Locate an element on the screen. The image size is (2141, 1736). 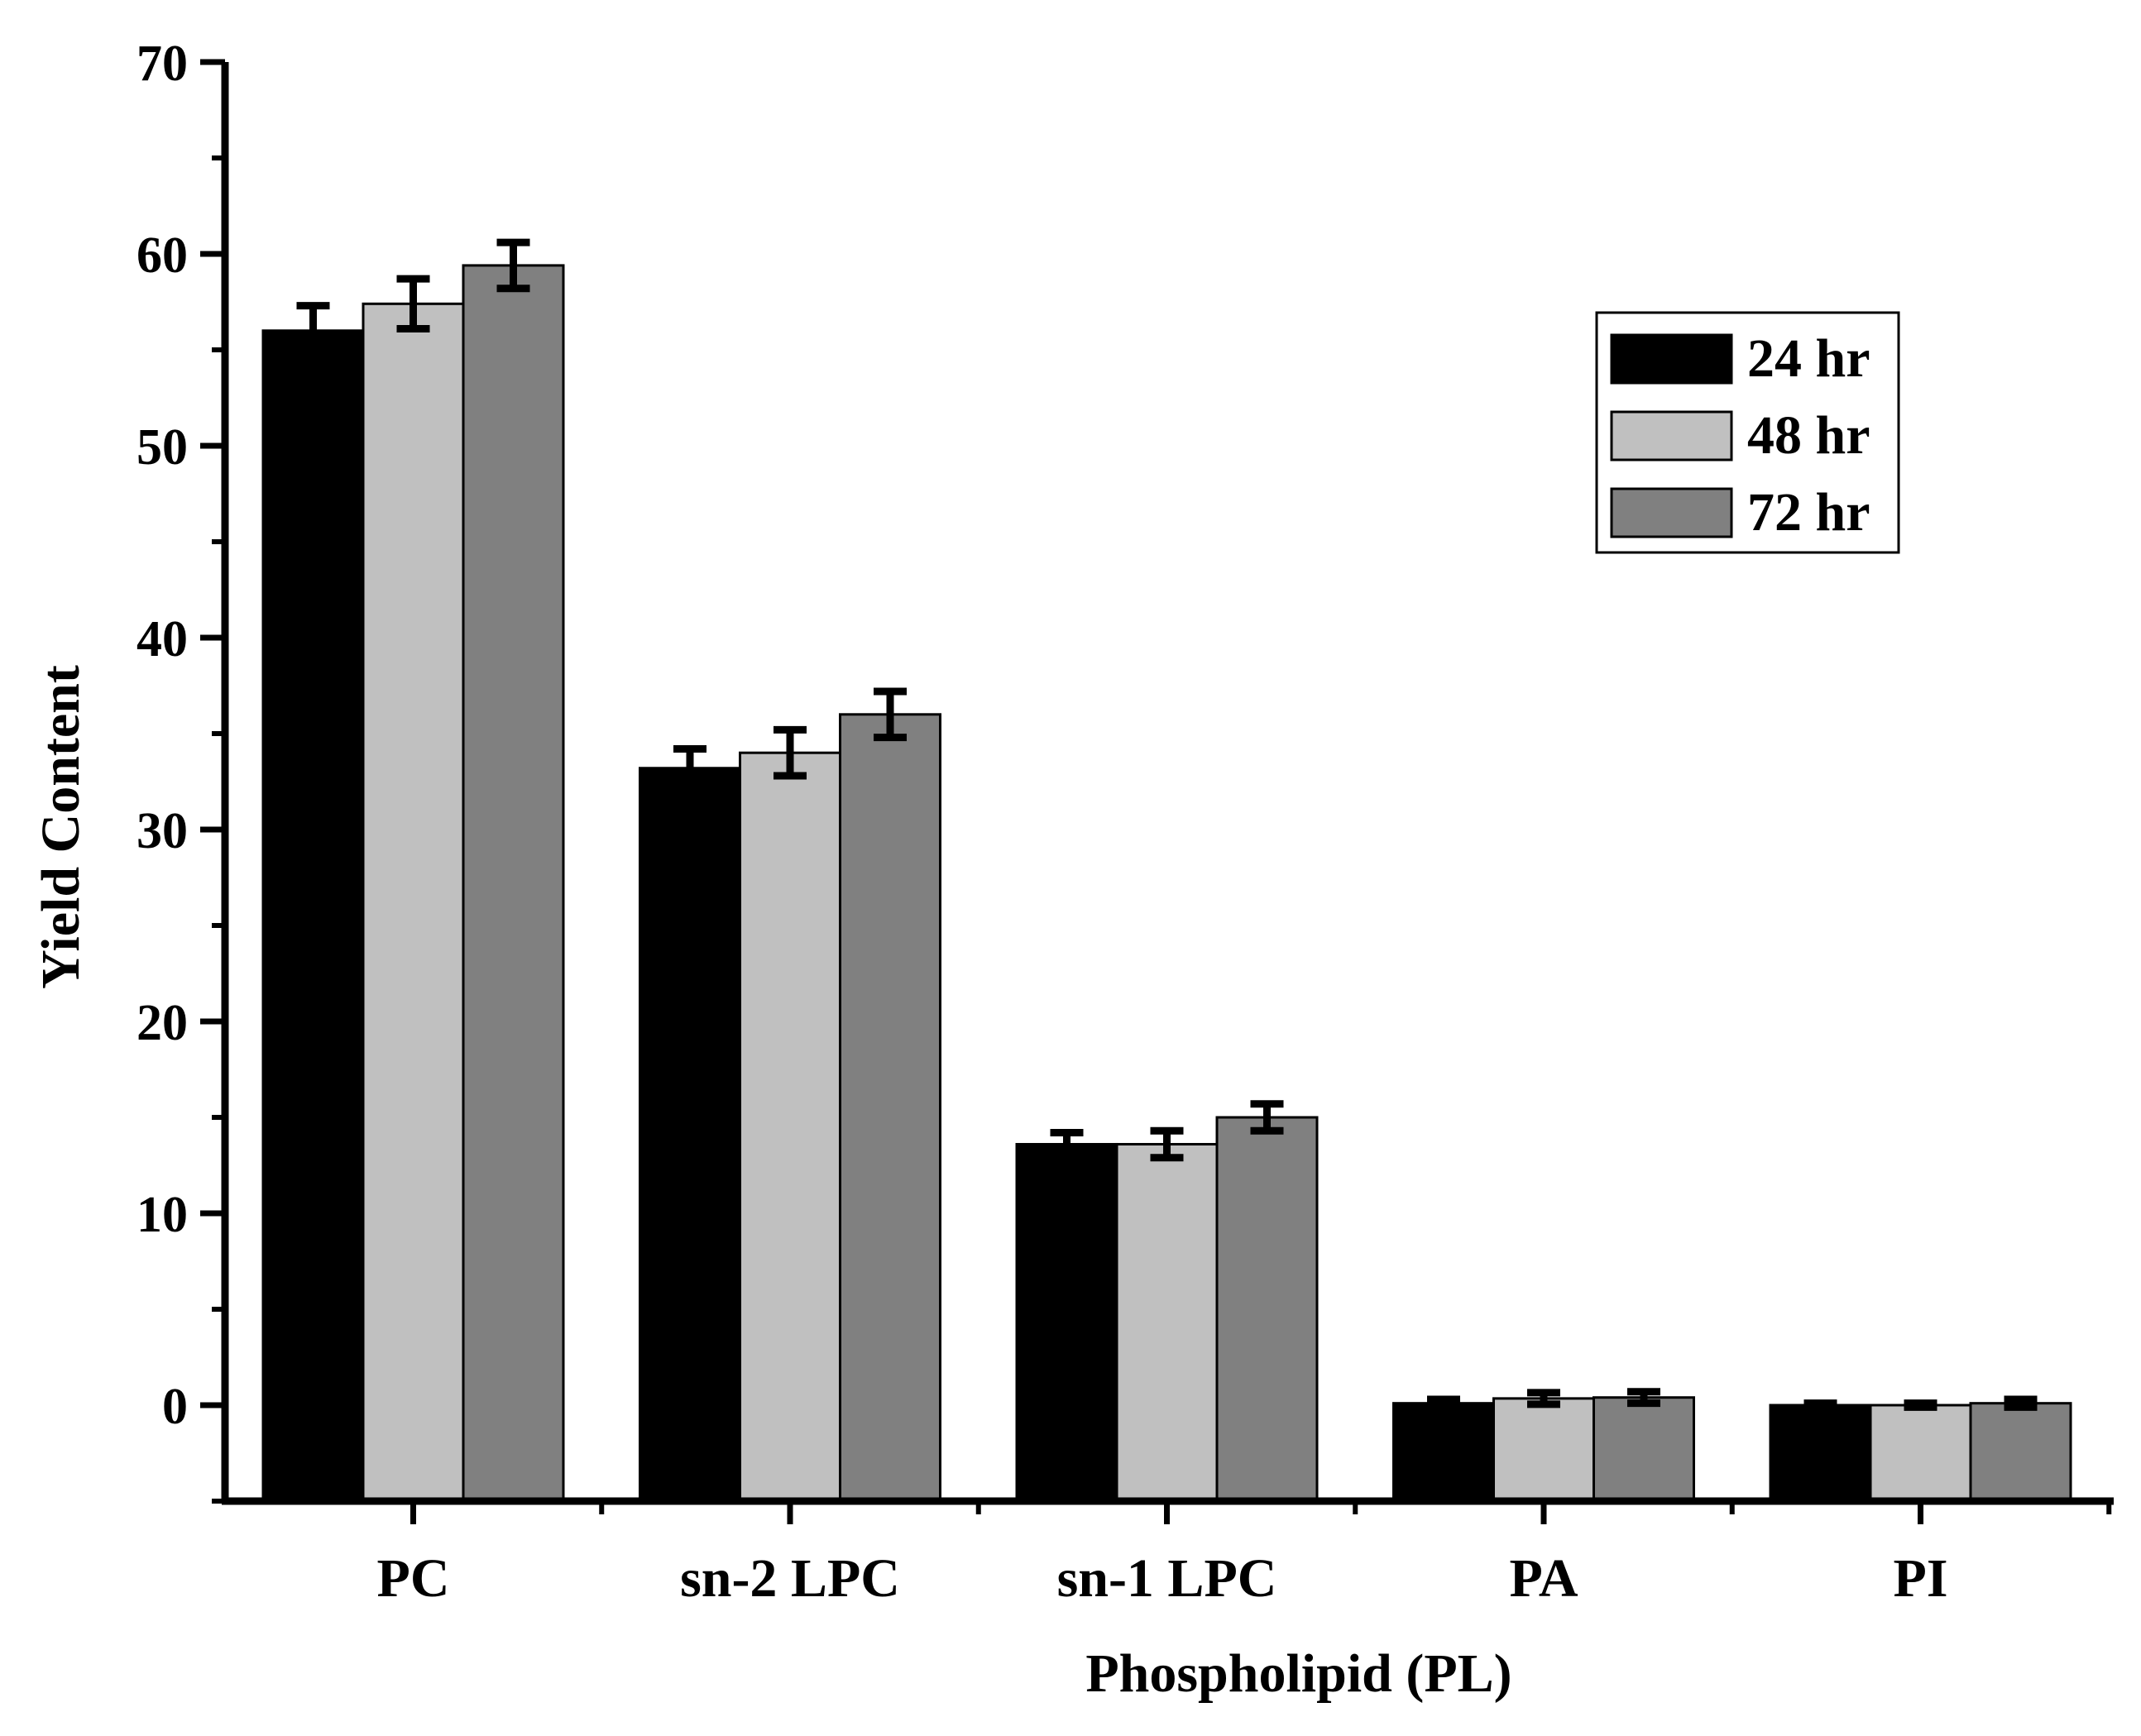
y-axis-title: Yield Content is located at coordinates (61, 827).